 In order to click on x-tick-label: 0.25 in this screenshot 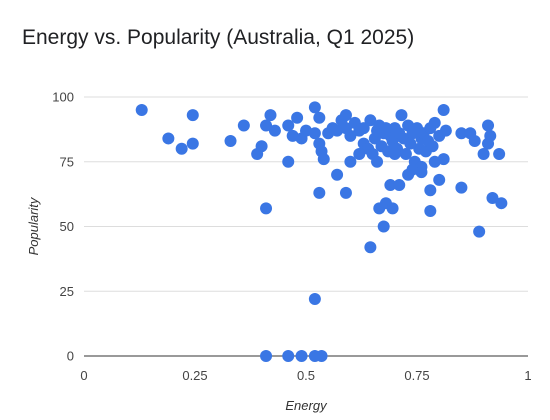, I will do `click(194, 375)`.